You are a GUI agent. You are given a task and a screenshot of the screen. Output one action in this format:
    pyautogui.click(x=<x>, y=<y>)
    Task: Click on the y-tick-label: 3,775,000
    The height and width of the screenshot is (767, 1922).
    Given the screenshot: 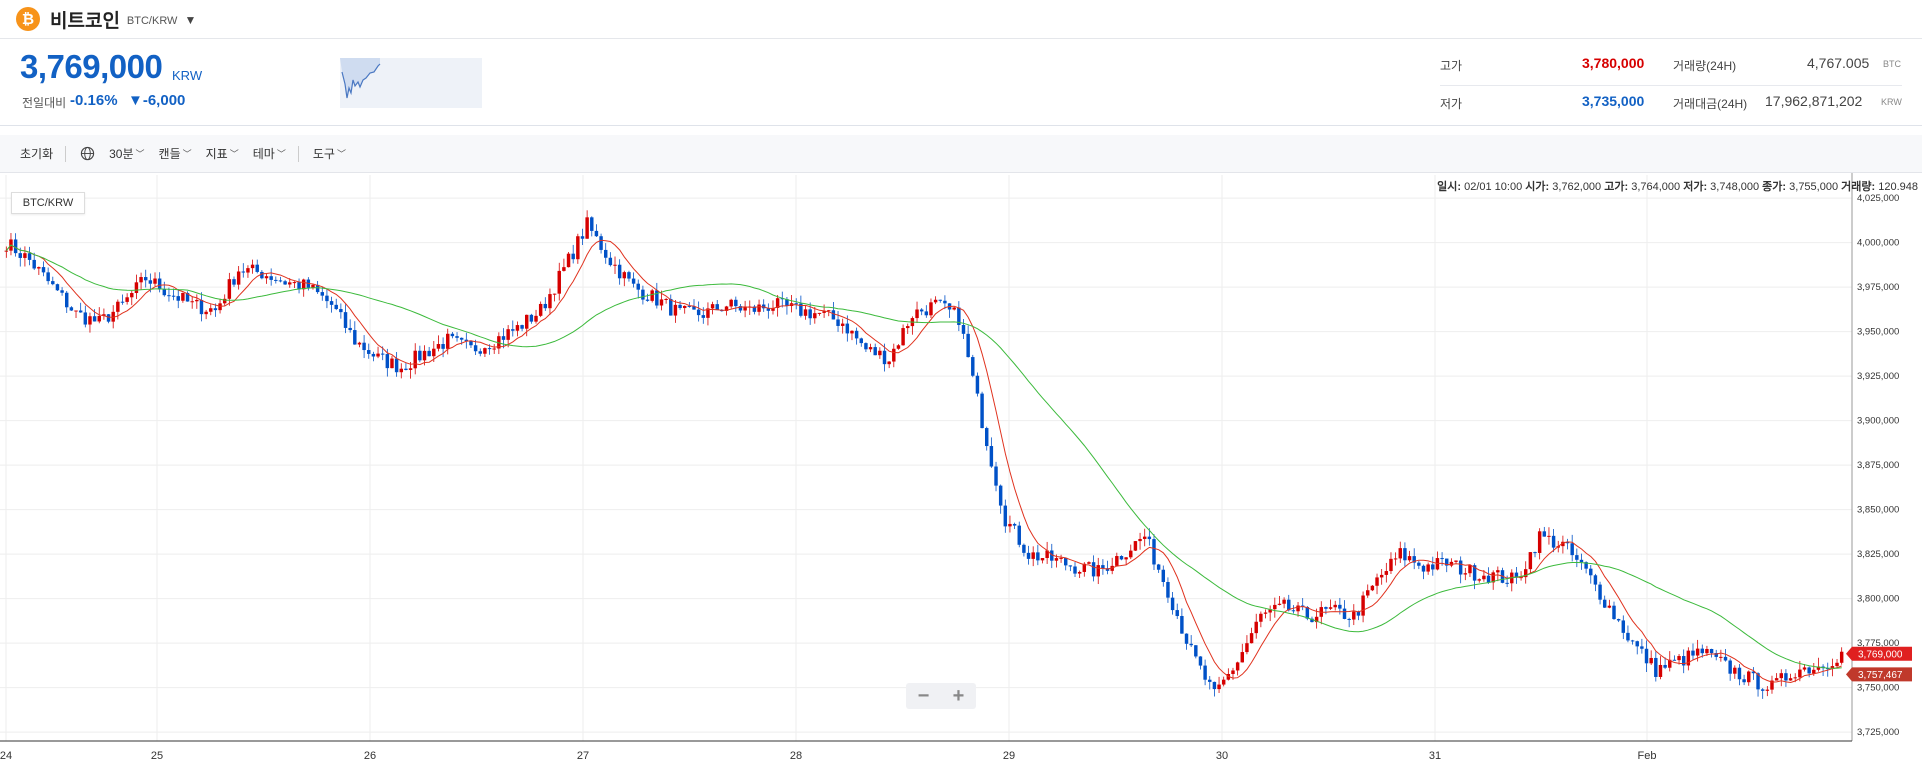 What is the action you would take?
    pyautogui.click(x=1878, y=643)
    